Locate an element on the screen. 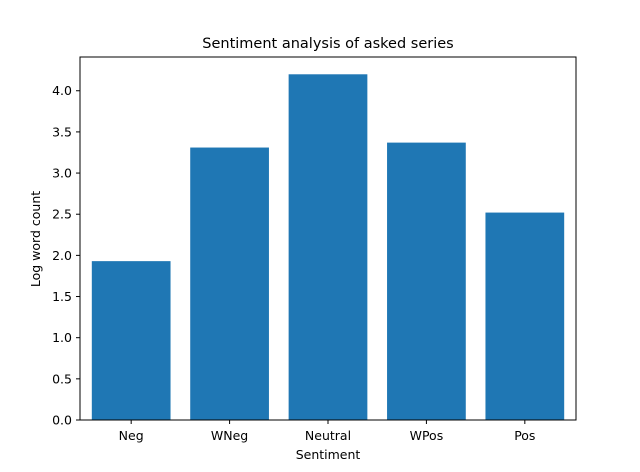 The height and width of the screenshot is (472, 640). bar-wneg is located at coordinates (229, 284).